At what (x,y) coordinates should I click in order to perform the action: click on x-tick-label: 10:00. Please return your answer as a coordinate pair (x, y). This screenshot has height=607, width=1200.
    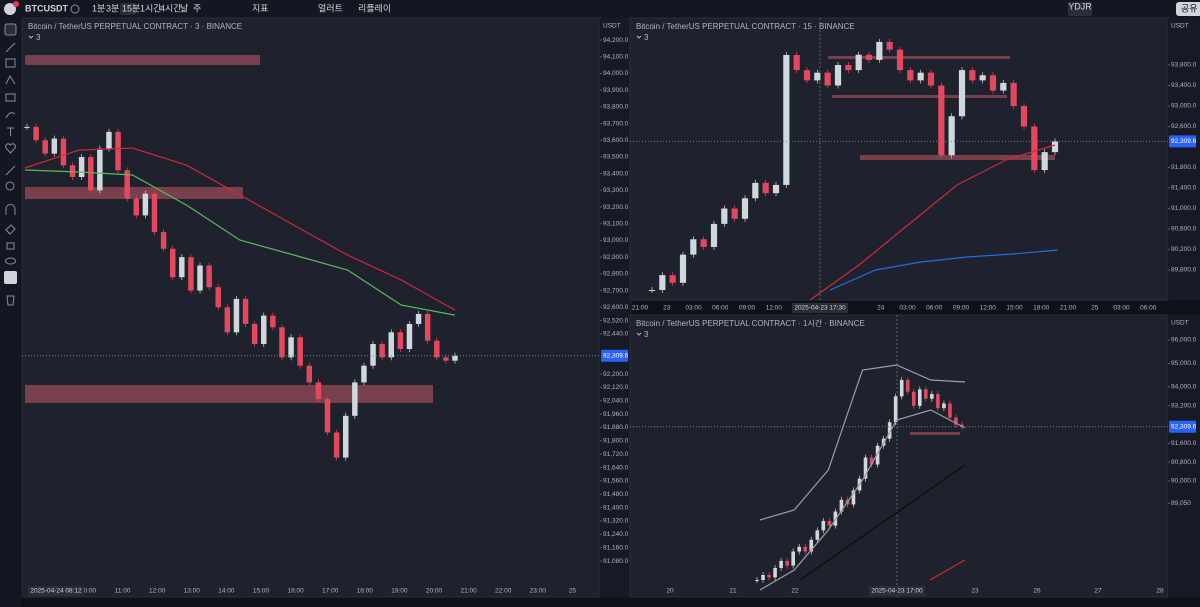
    Looking at the image, I should click on (88, 591).